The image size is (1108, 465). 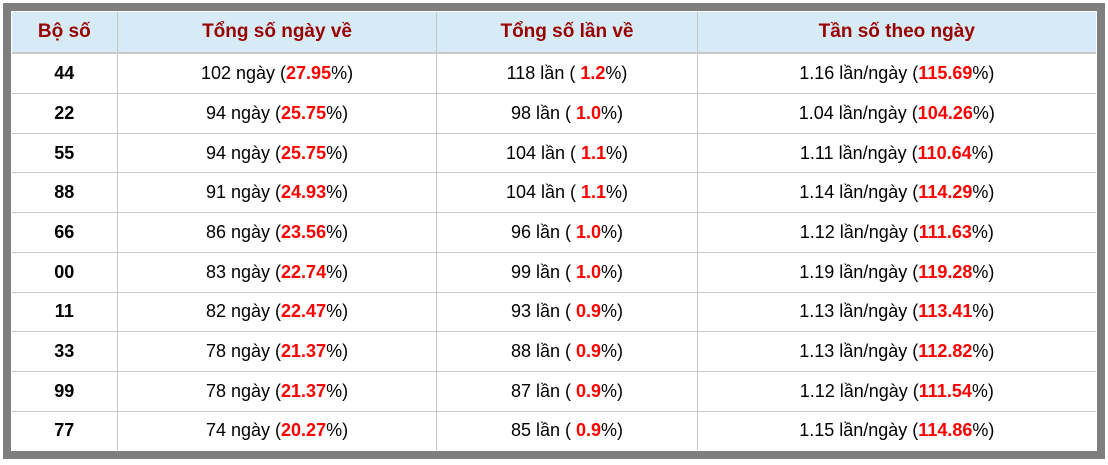 What do you see at coordinates (945, 73) in the screenshot?
I see `freq-percent: 115.69` at bounding box center [945, 73].